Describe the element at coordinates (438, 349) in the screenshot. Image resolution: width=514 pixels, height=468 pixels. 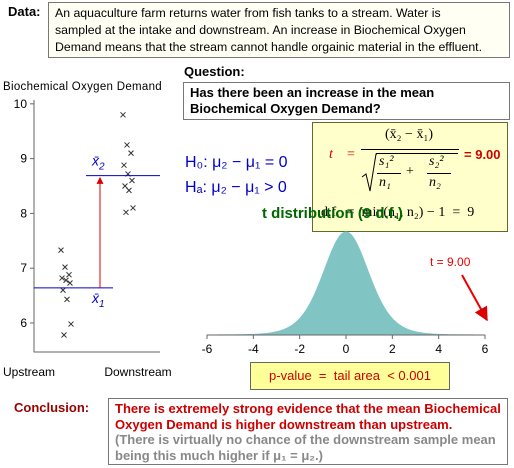
I see `x-tick-label: 4` at that location.